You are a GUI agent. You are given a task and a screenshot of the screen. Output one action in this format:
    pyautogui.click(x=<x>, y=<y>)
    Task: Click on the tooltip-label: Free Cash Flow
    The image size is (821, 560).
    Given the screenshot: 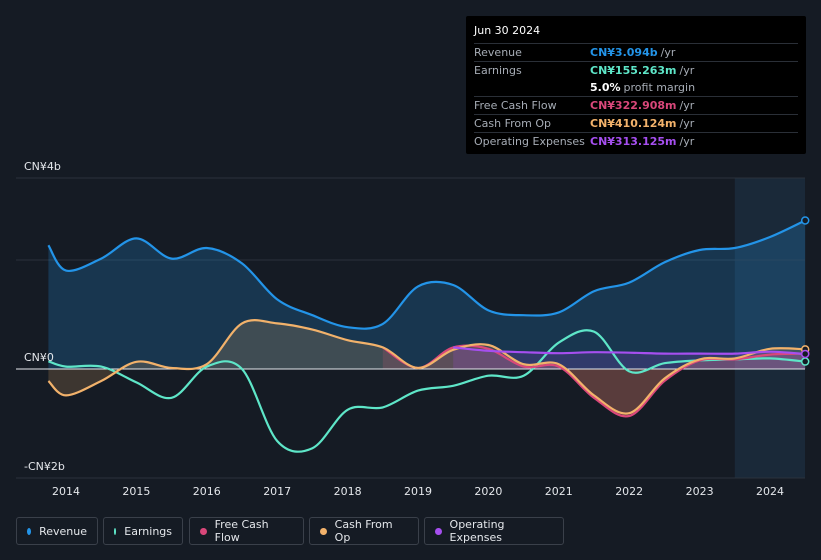 What is the action you would take?
    pyautogui.click(x=515, y=105)
    